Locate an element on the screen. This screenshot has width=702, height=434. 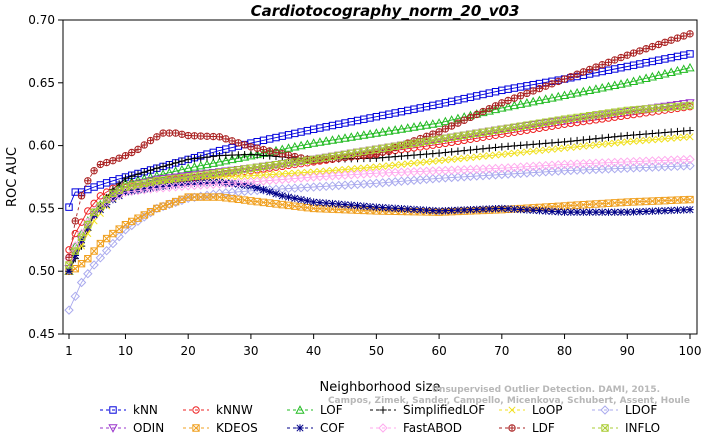
legend-item-loop: LoOP is located at coordinates (531, 410).